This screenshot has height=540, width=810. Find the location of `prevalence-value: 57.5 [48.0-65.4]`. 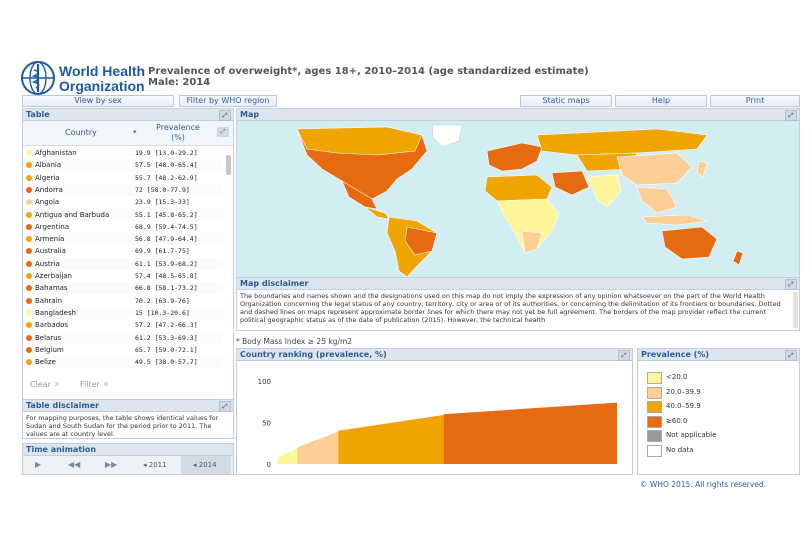

prevalence-value: 57.5 [48.0-65.4] is located at coordinates (166, 165).